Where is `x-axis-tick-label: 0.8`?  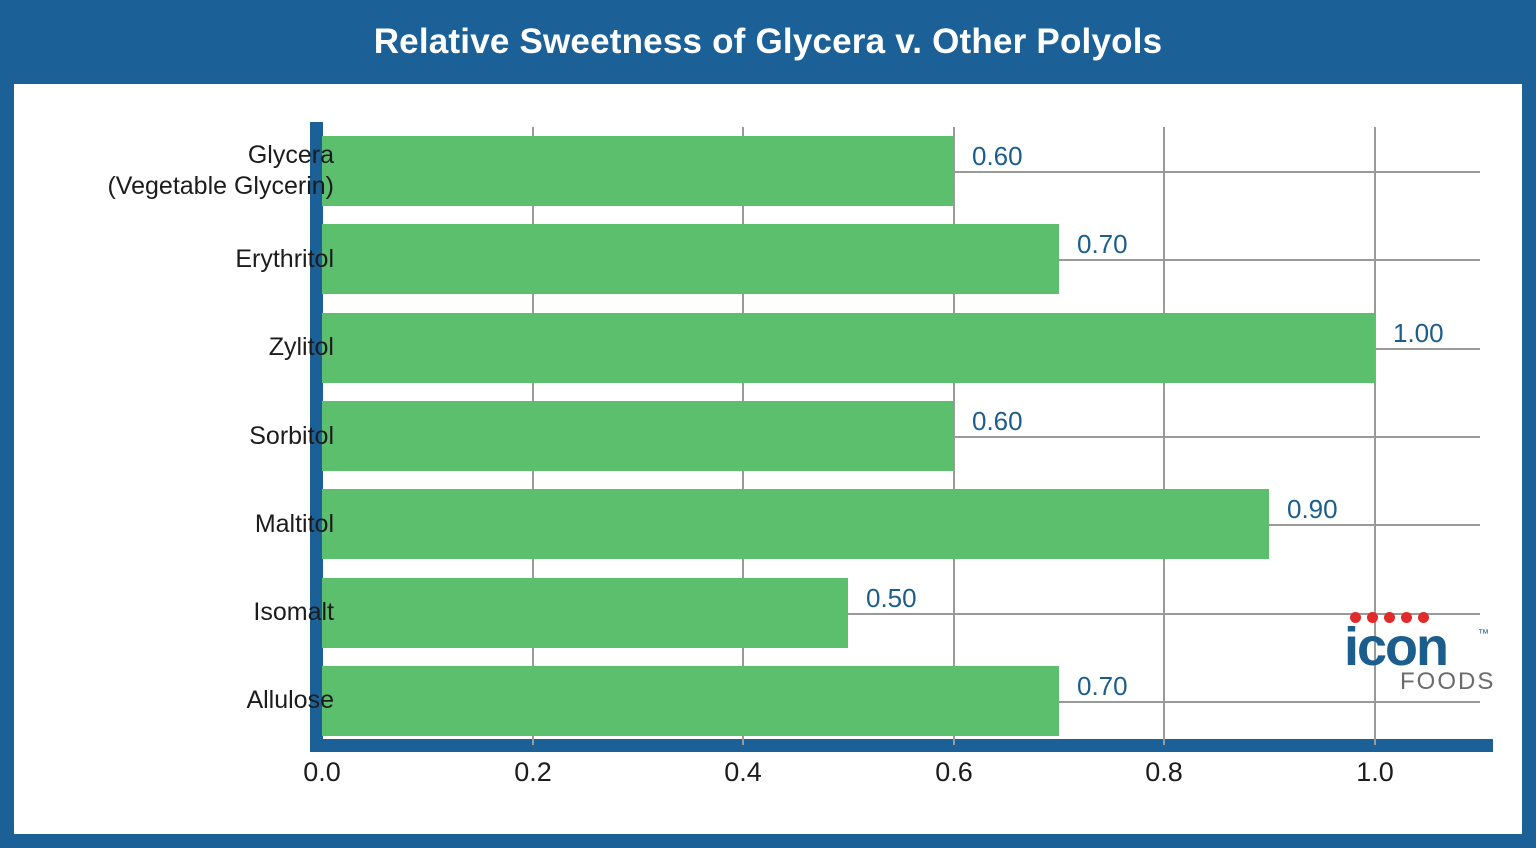 x-axis-tick-label: 0.8 is located at coordinates (1164, 772).